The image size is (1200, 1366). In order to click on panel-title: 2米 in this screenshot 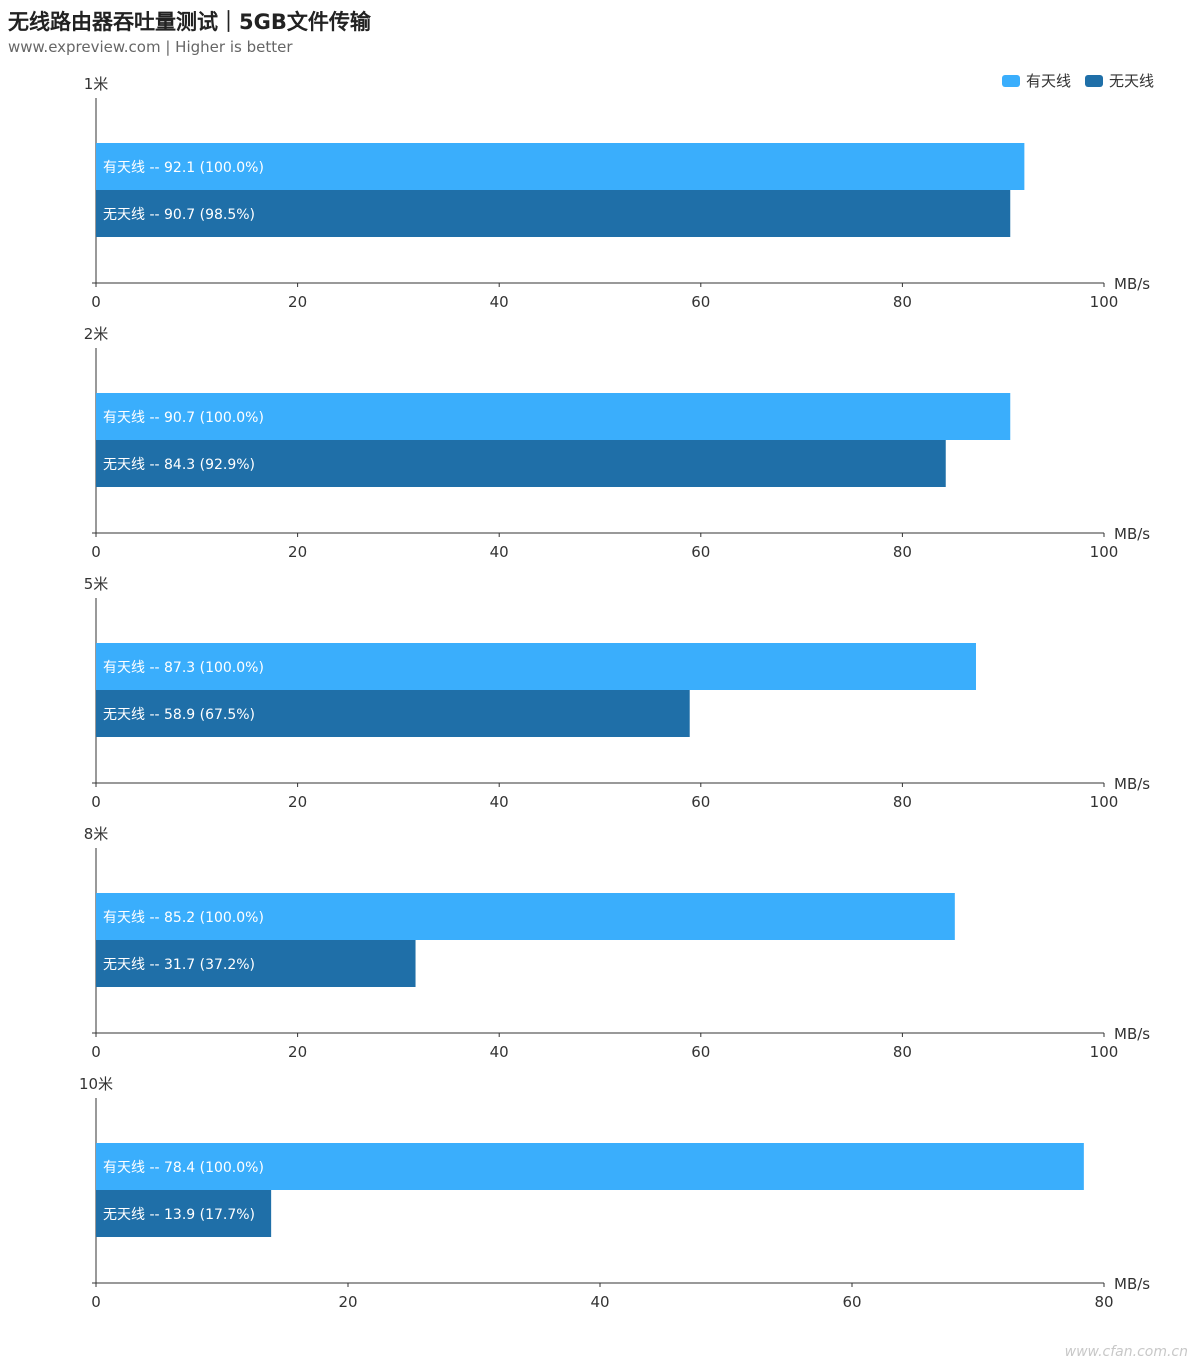, I will do `click(96, 334)`.